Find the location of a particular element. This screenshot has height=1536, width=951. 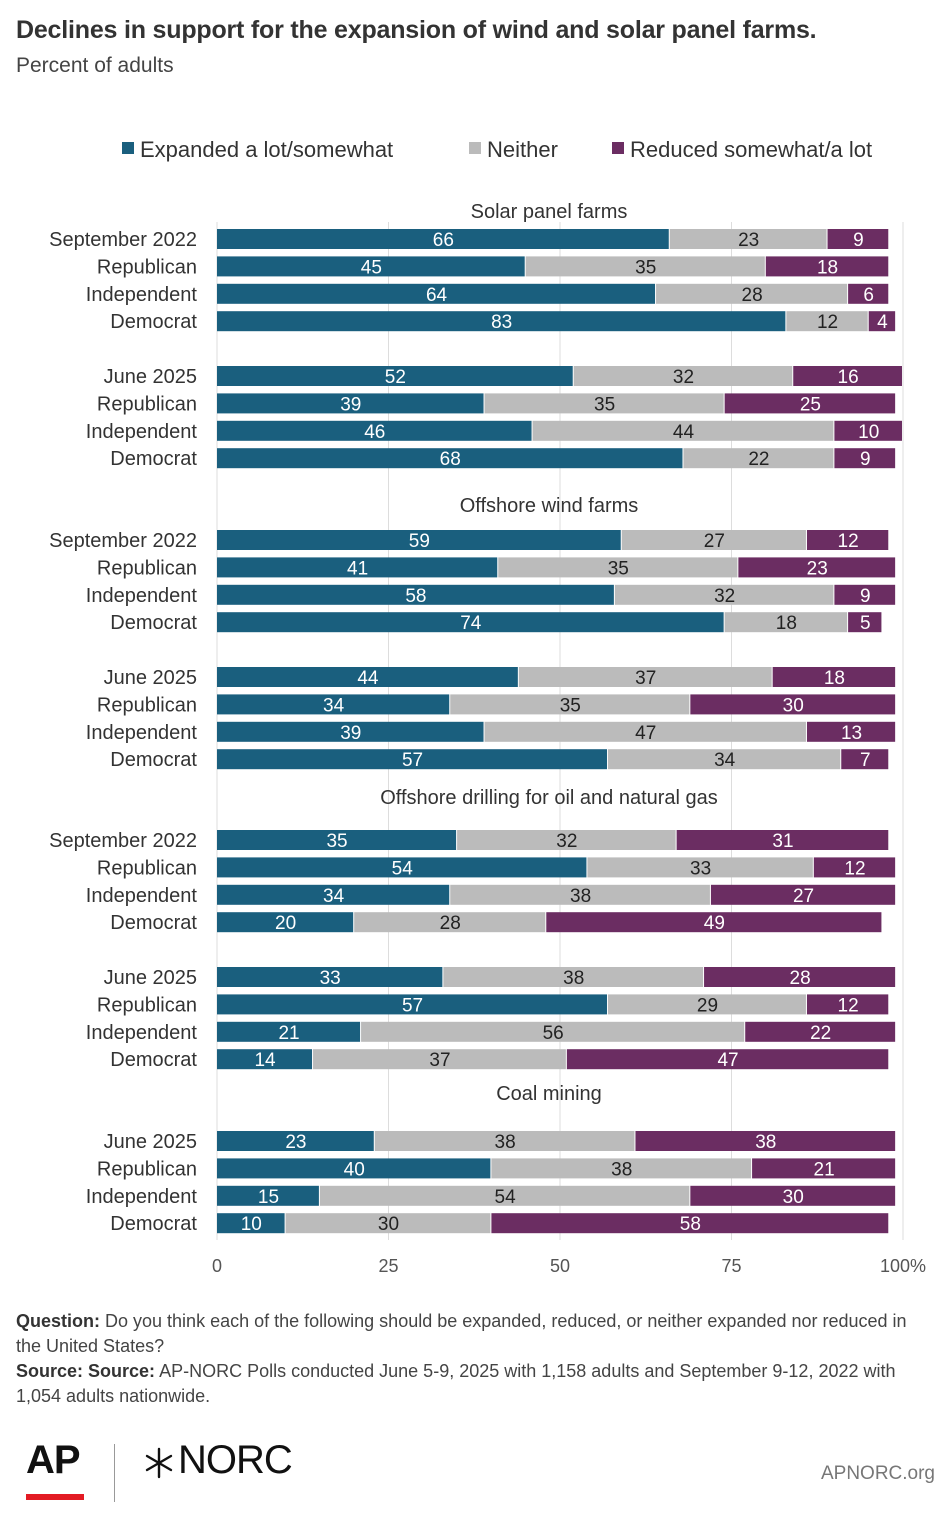

bar-value-label: 31 is located at coordinates (782, 841).